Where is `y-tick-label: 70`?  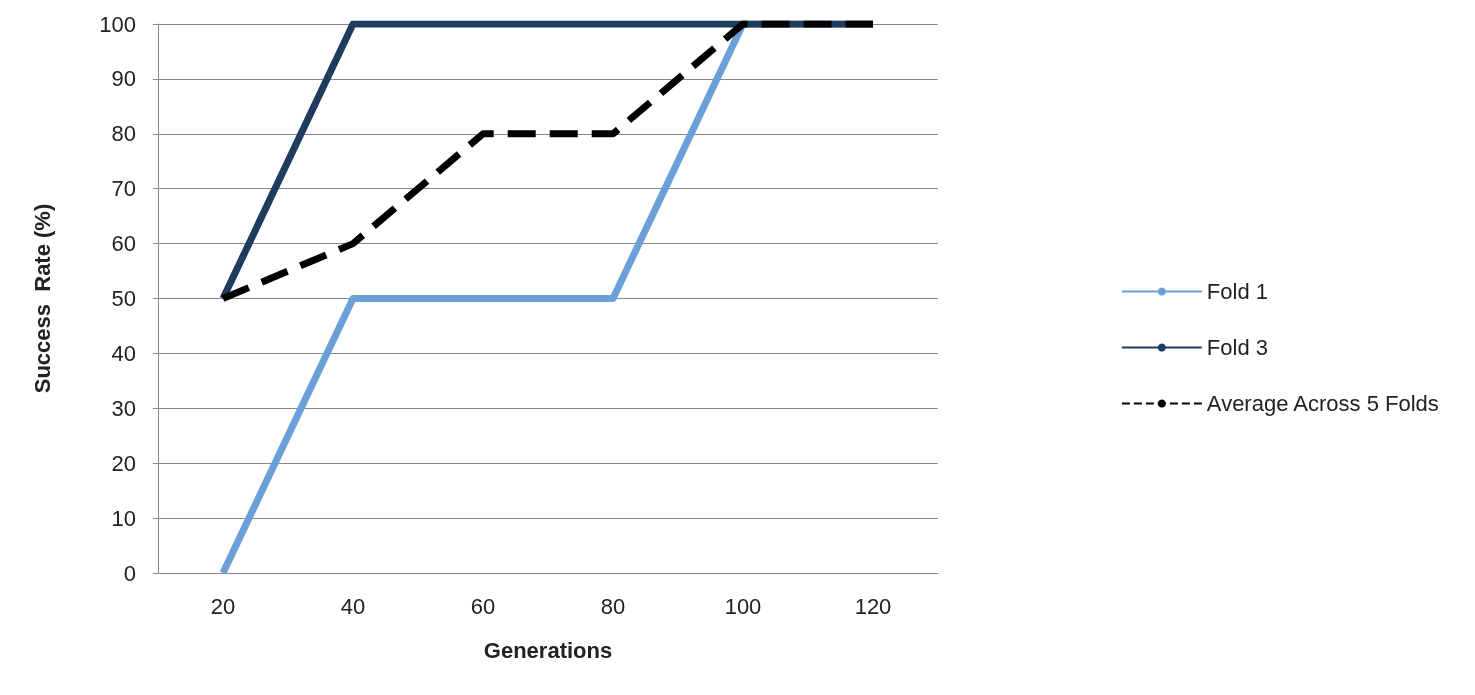 y-tick-label: 70 is located at coordinates (123, 189).